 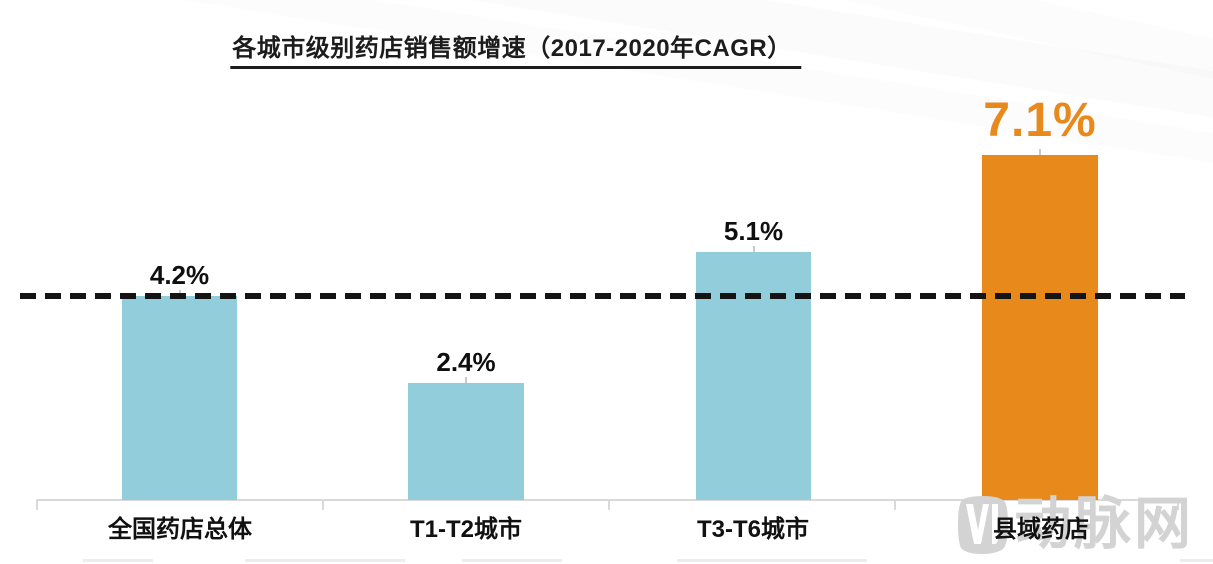 I want to click on category-label-t1-t2-cities: T1-T2城市, so click(x=466, y=529).